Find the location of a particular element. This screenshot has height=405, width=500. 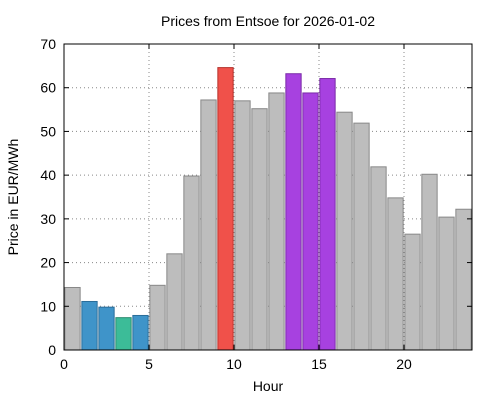

y-tick-label: 20 is located at coordinates (48, 263).